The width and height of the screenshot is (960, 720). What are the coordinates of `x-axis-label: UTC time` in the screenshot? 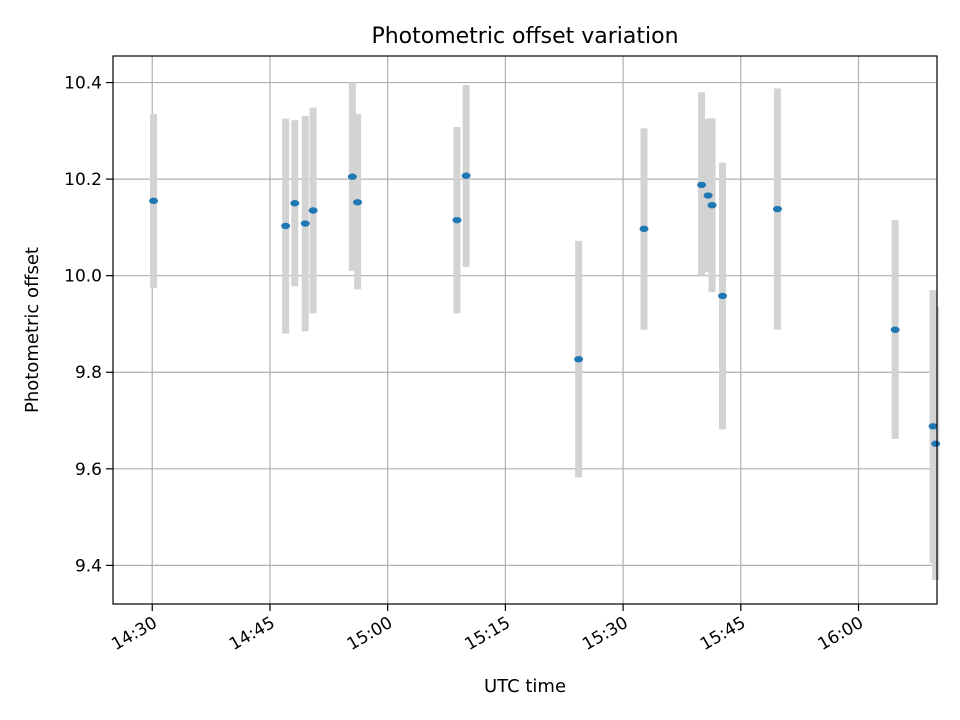 It's located at (525, 686).